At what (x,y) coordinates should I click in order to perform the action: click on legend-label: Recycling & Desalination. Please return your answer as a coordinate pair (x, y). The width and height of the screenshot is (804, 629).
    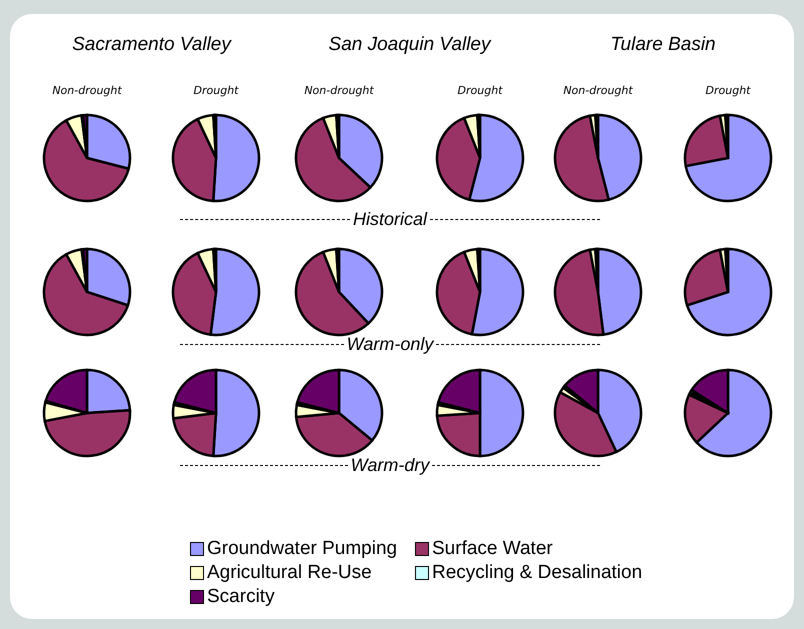
    Looking at the image, I should click on (537, 573).